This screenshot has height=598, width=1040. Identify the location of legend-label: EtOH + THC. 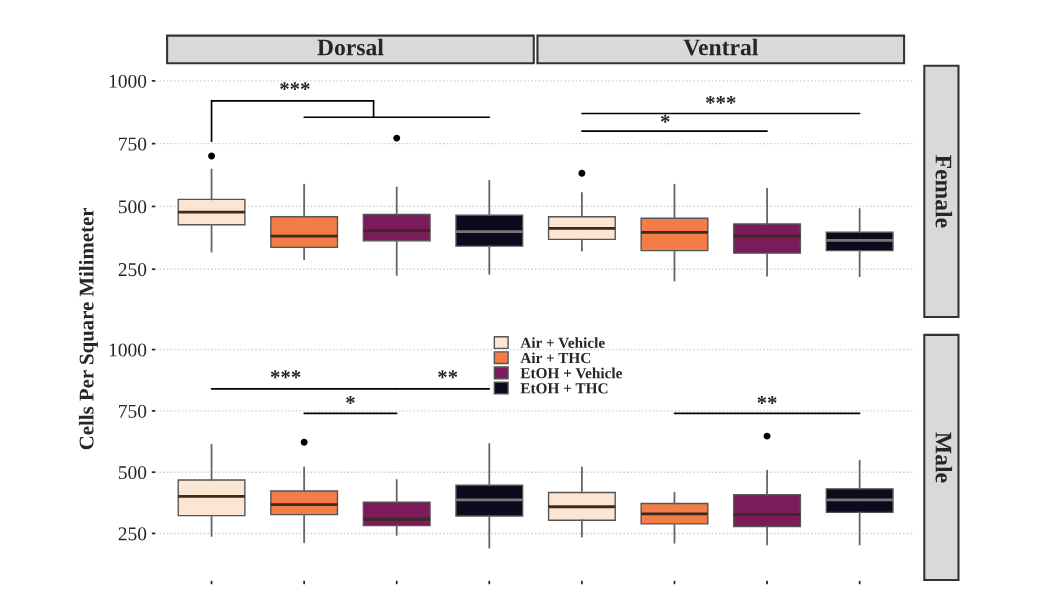
(564, 388).